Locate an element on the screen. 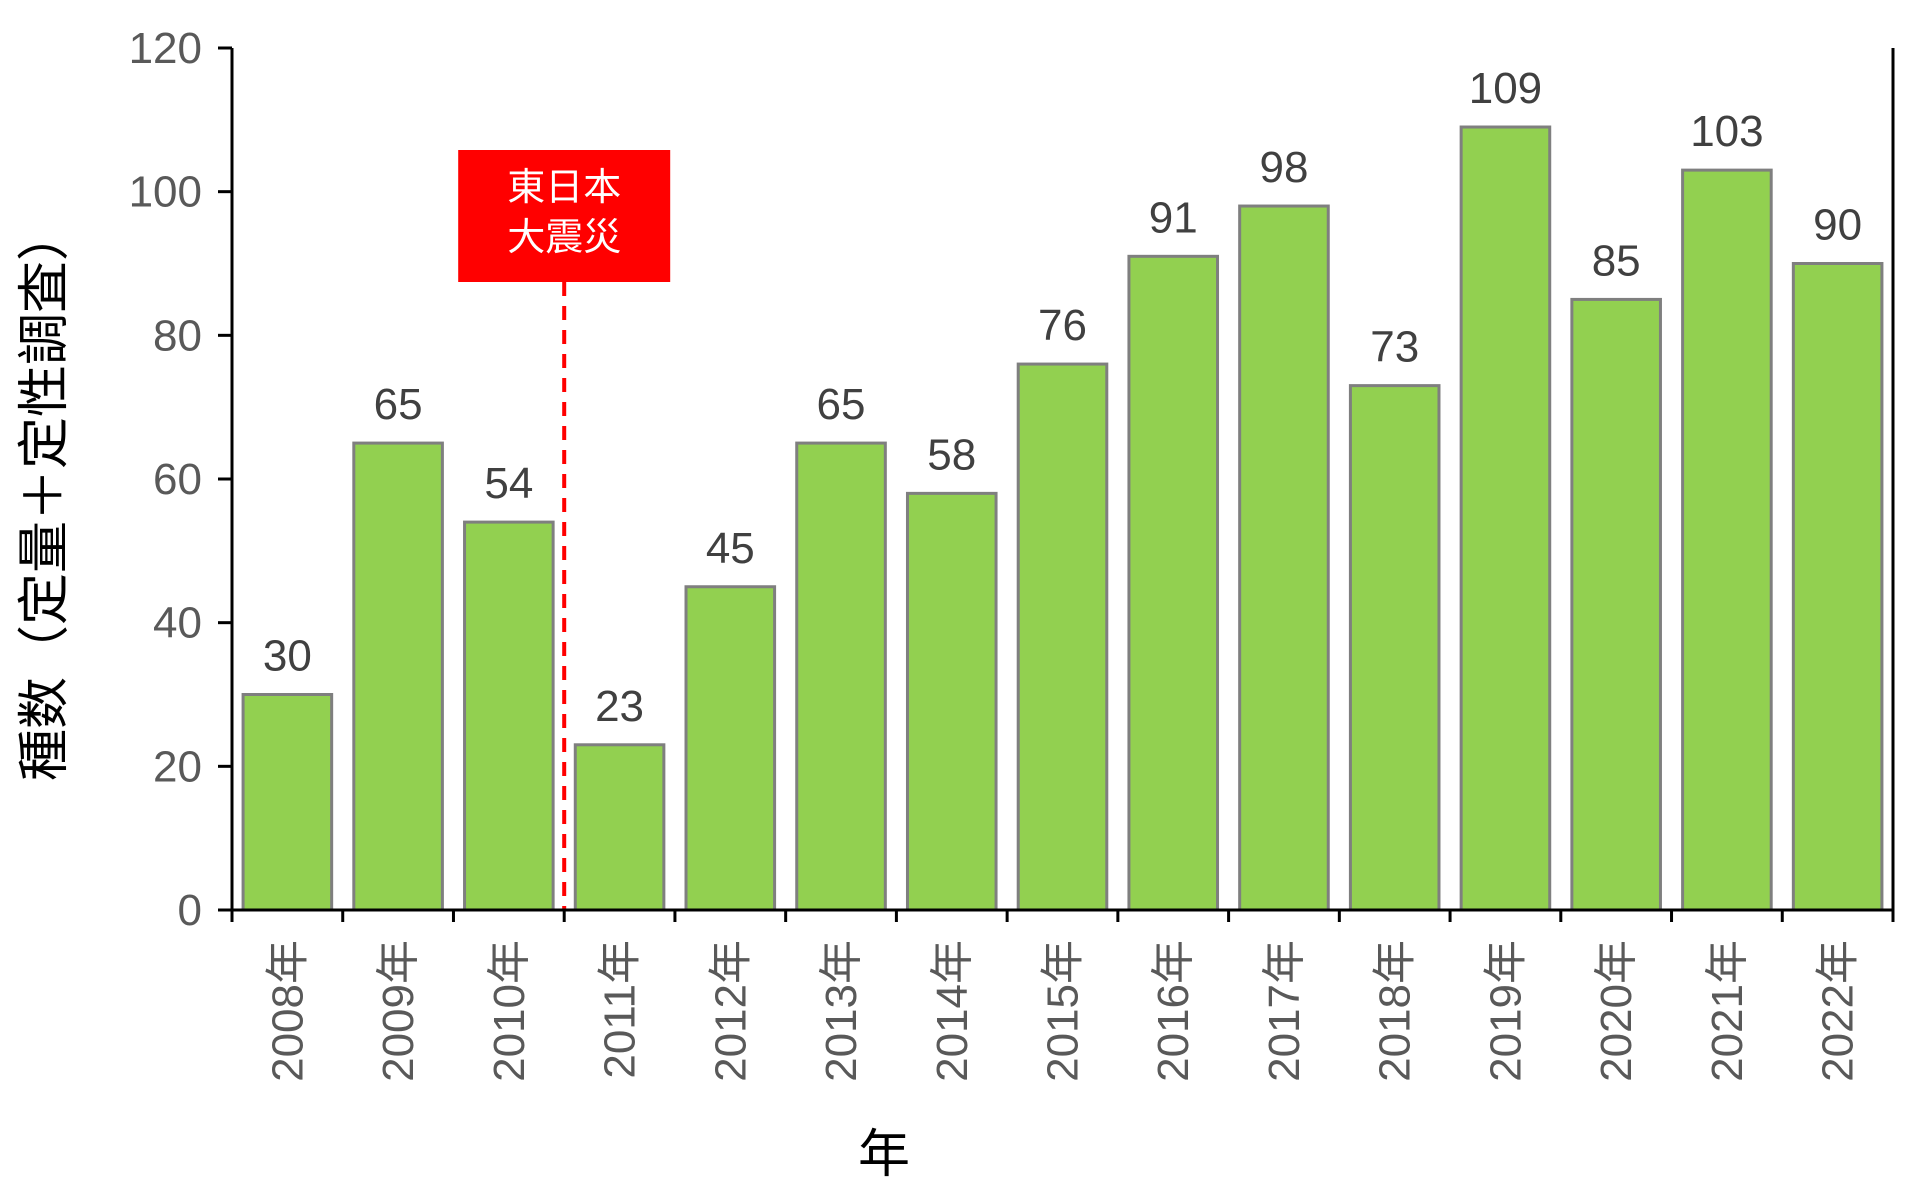  y-tick-label-1: 20 is located at coordinates (177, 766).